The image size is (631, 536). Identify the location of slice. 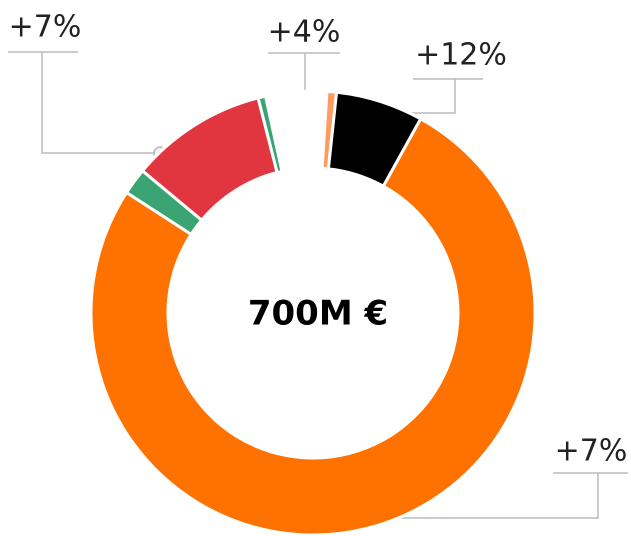
(374, 139).